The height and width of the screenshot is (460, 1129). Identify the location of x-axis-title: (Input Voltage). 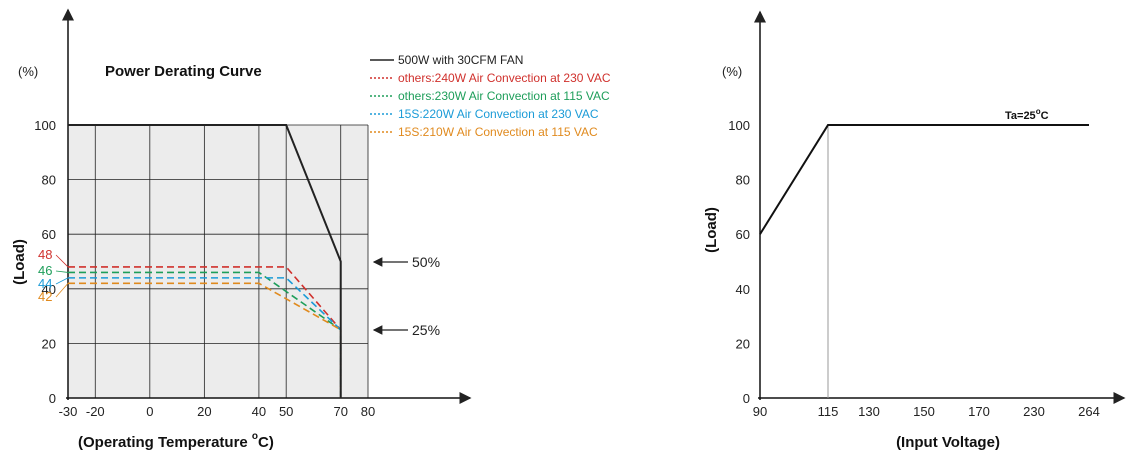
(948, 442).